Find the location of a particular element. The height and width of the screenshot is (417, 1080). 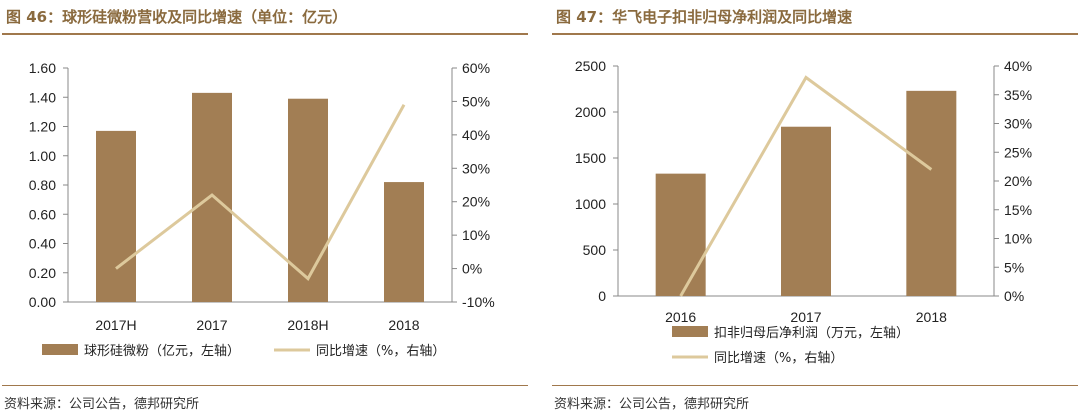

left-axis-tick-label: 0 is located at coordinates (602, 296).